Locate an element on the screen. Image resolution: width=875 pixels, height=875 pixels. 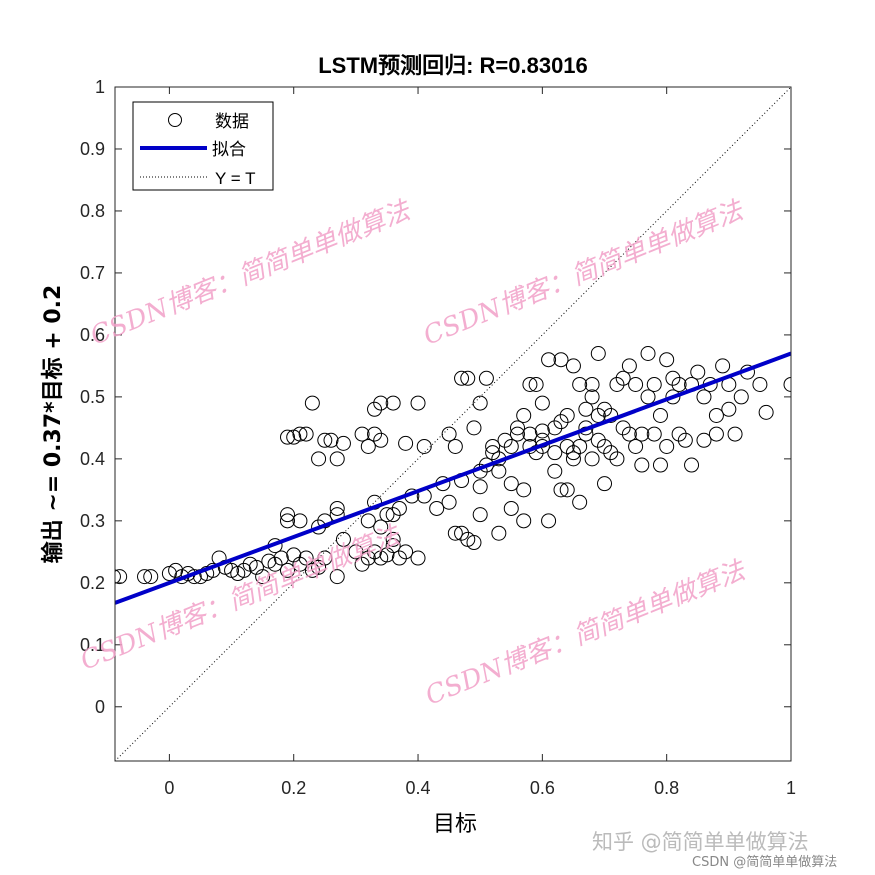
overlay-watermark: CSDN博客：简简单单做算法 is located at coordinates (586, 633).